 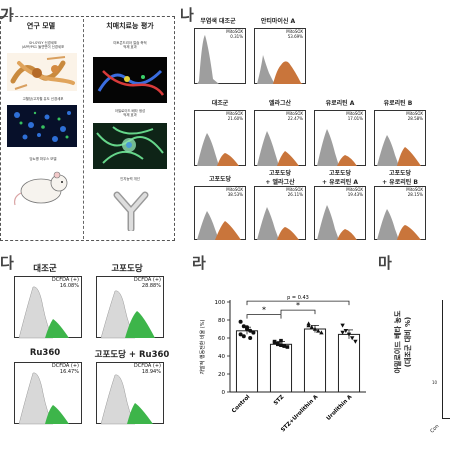 I want to click on mitosox-r3c3-plot: MitoSOX 19.43%, so click(x=340, y=213).